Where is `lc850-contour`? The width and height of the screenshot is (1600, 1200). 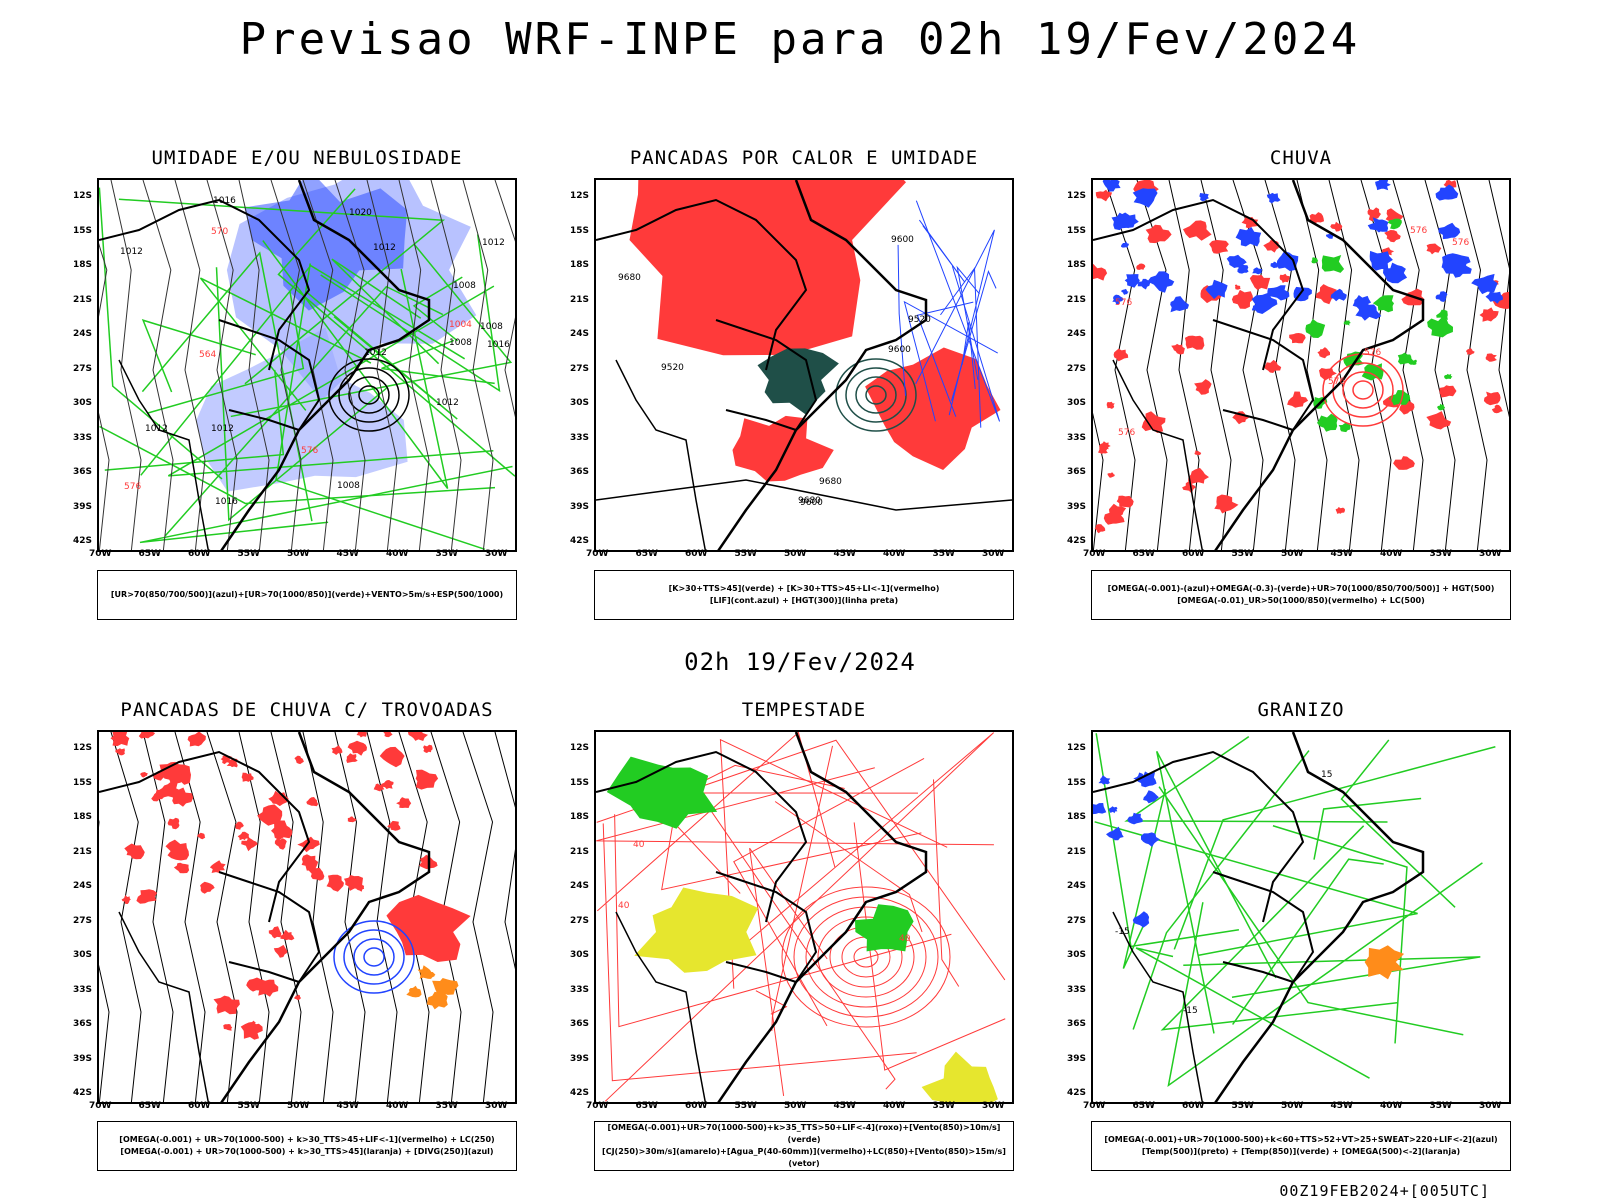
lc850-contour is located at coordinates (866, 957).